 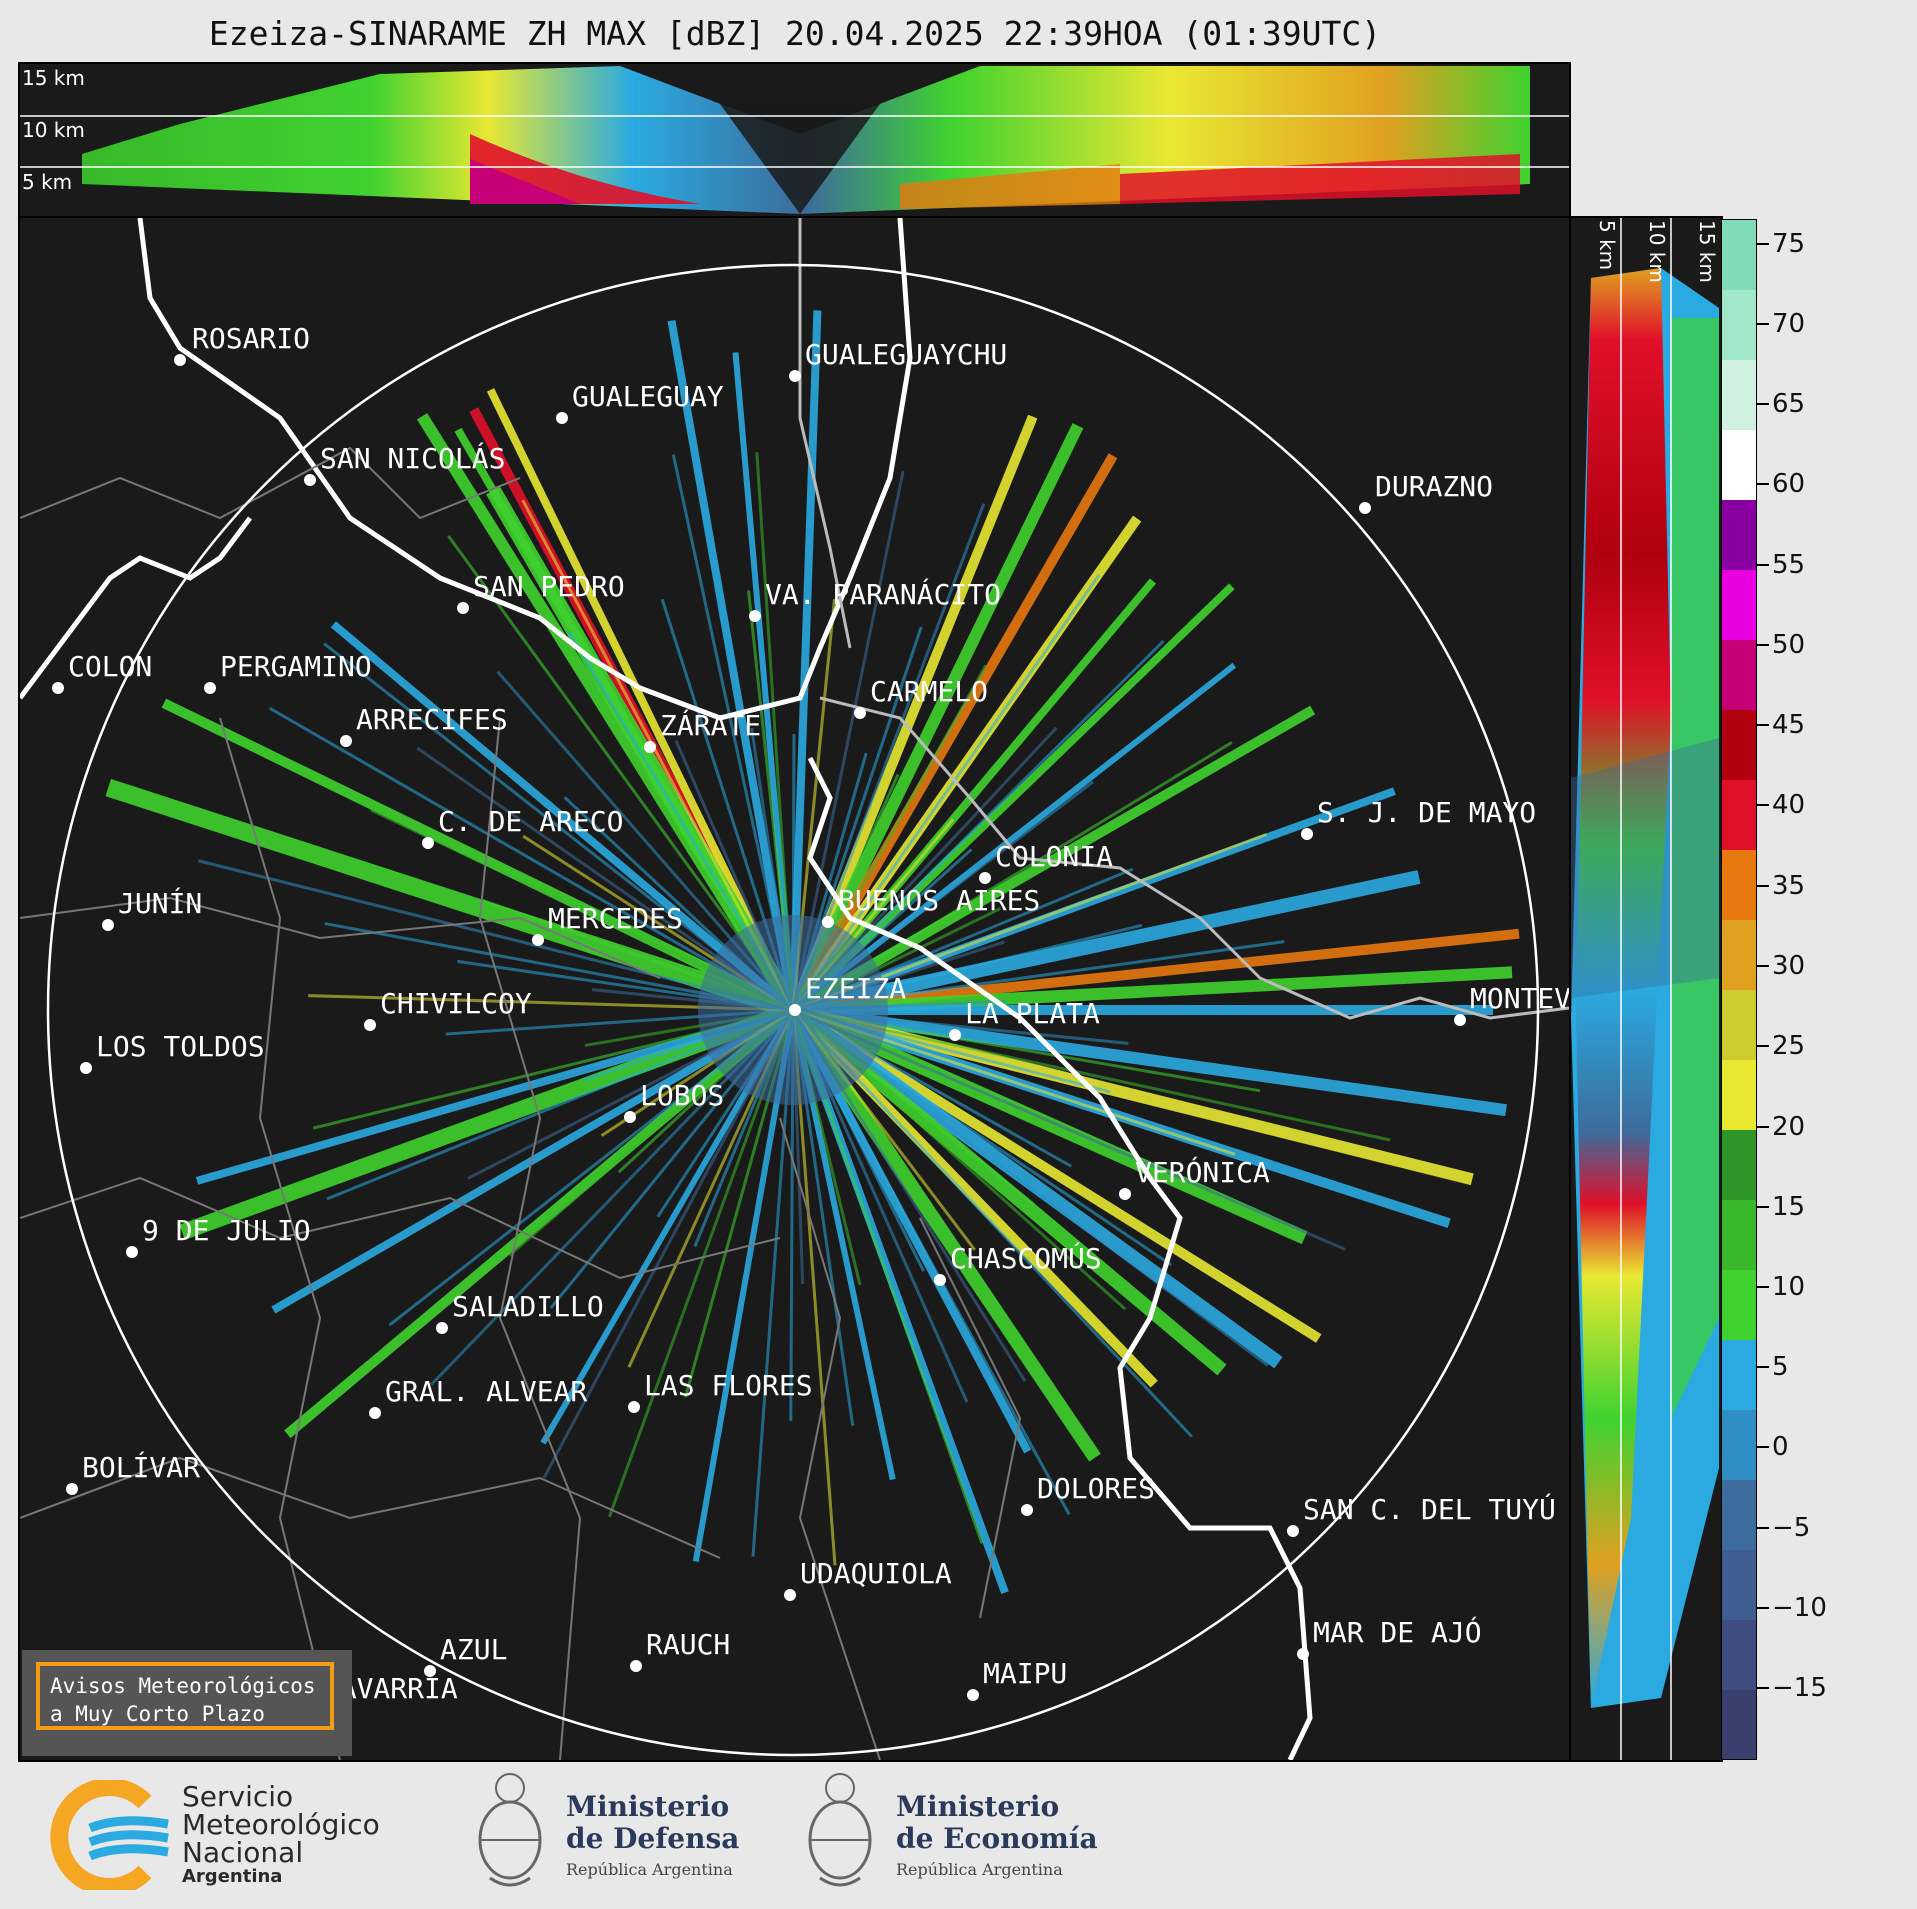 What do you see at coordinates (1789, 404) in the screenshot?
I see `colorbar-tick-label: 65` at bounding box center [1789, 404].